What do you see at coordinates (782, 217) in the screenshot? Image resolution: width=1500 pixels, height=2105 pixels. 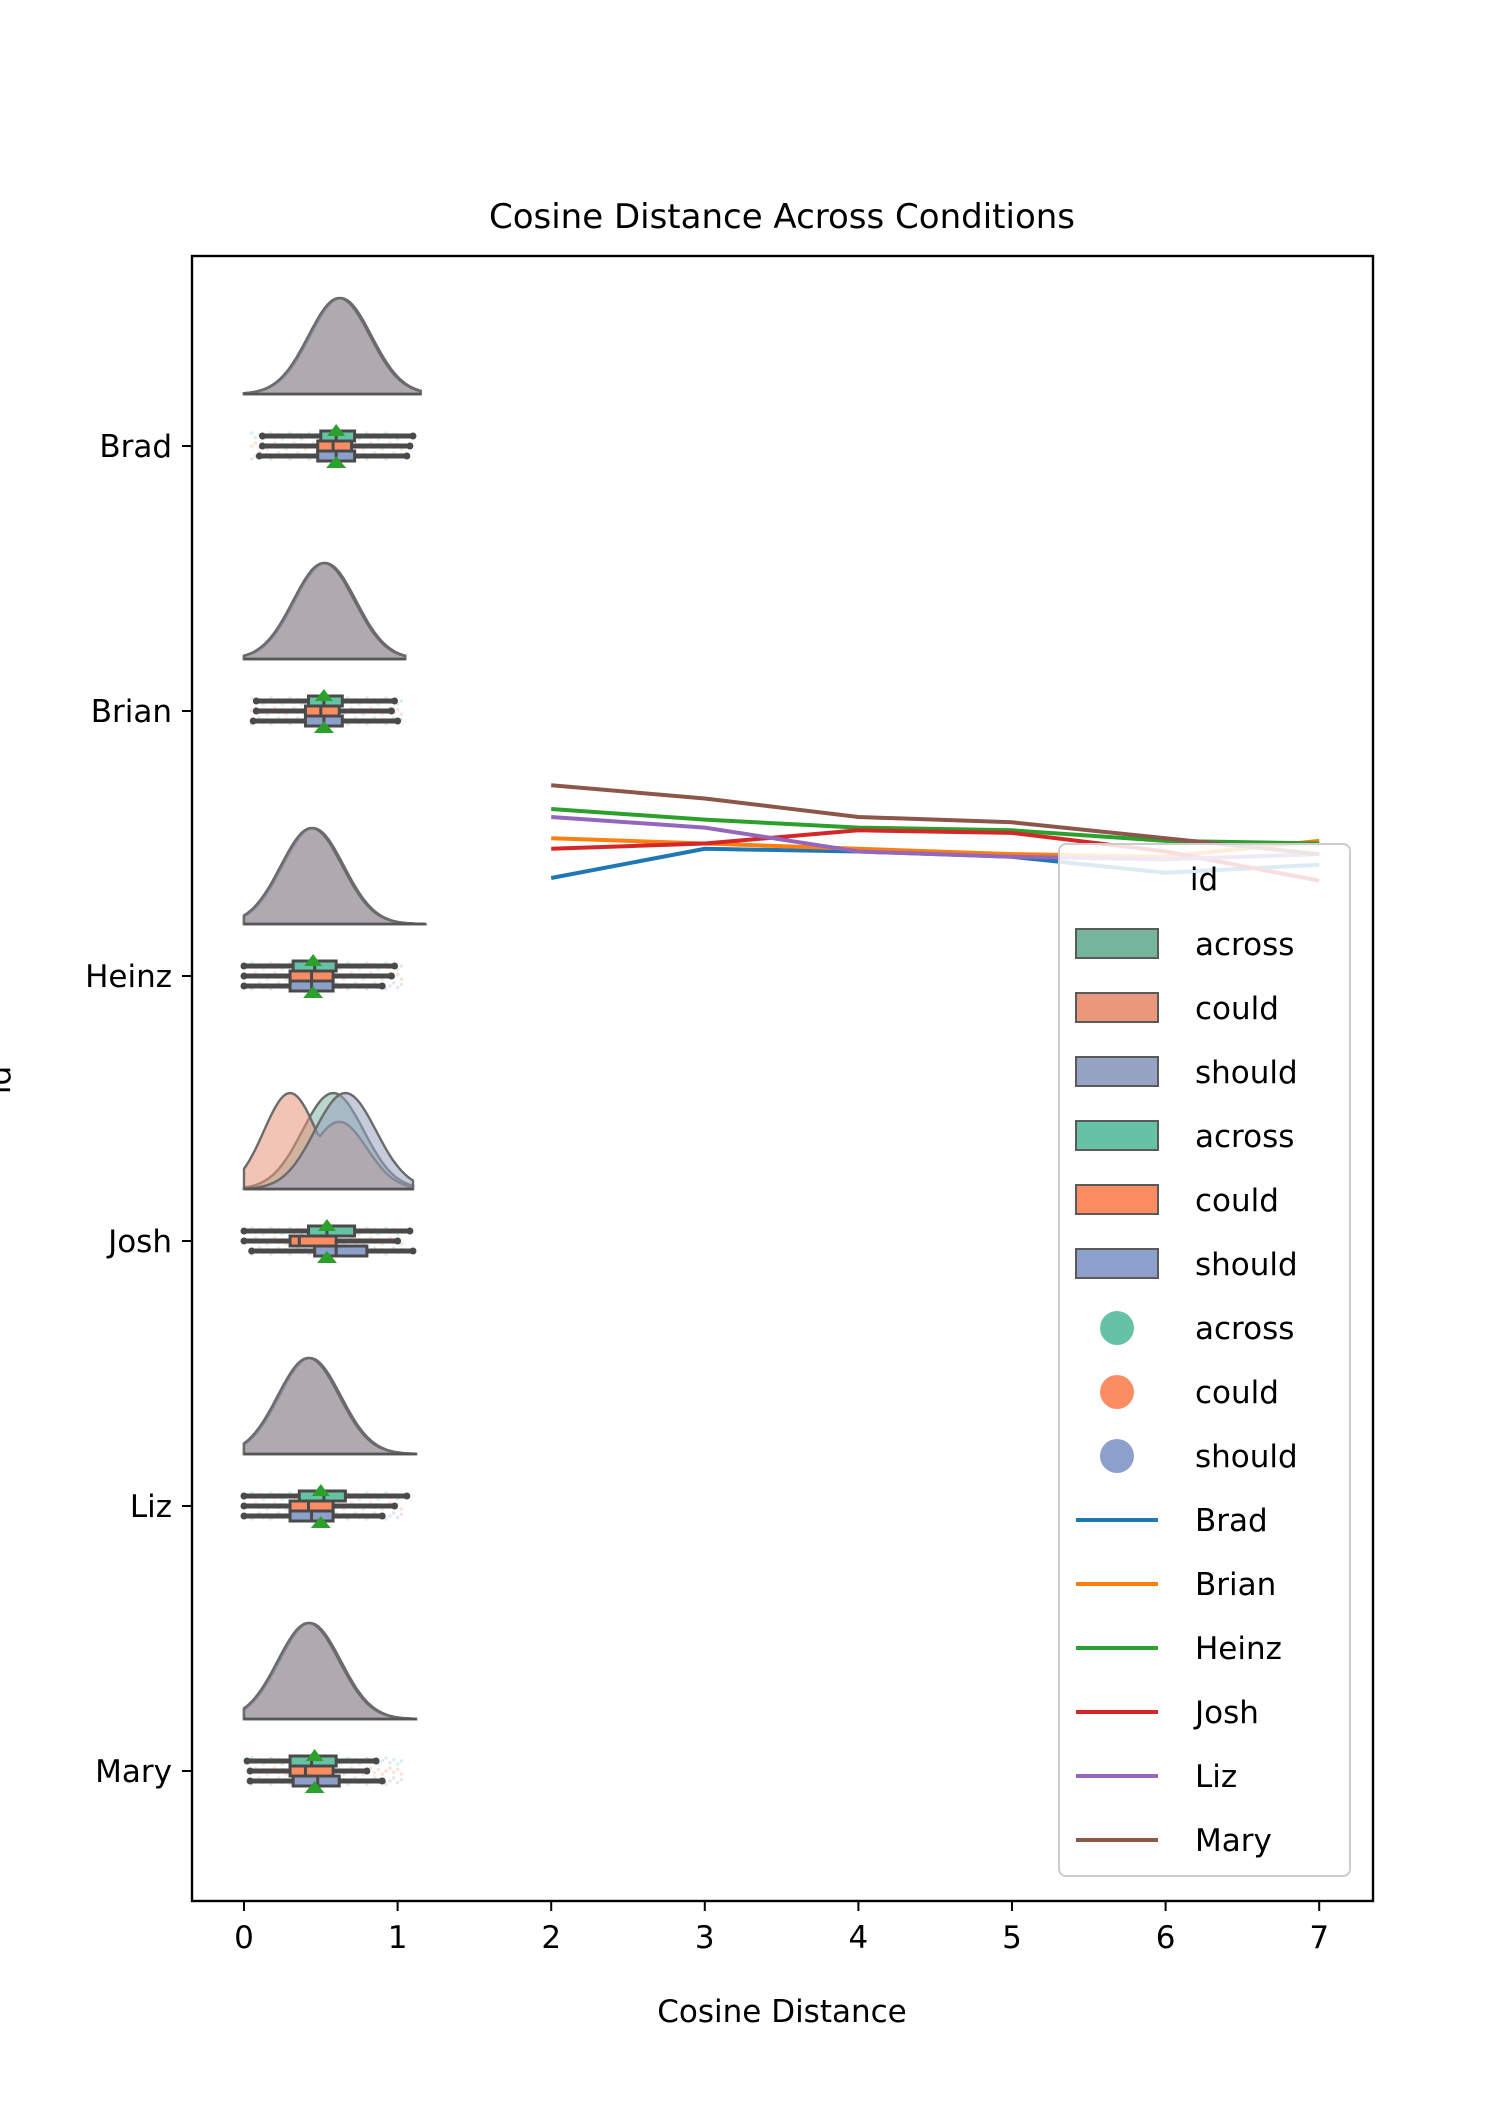 I see `chart-title: Cosine Distance Across Conditions` at bounding box center [782, 217].